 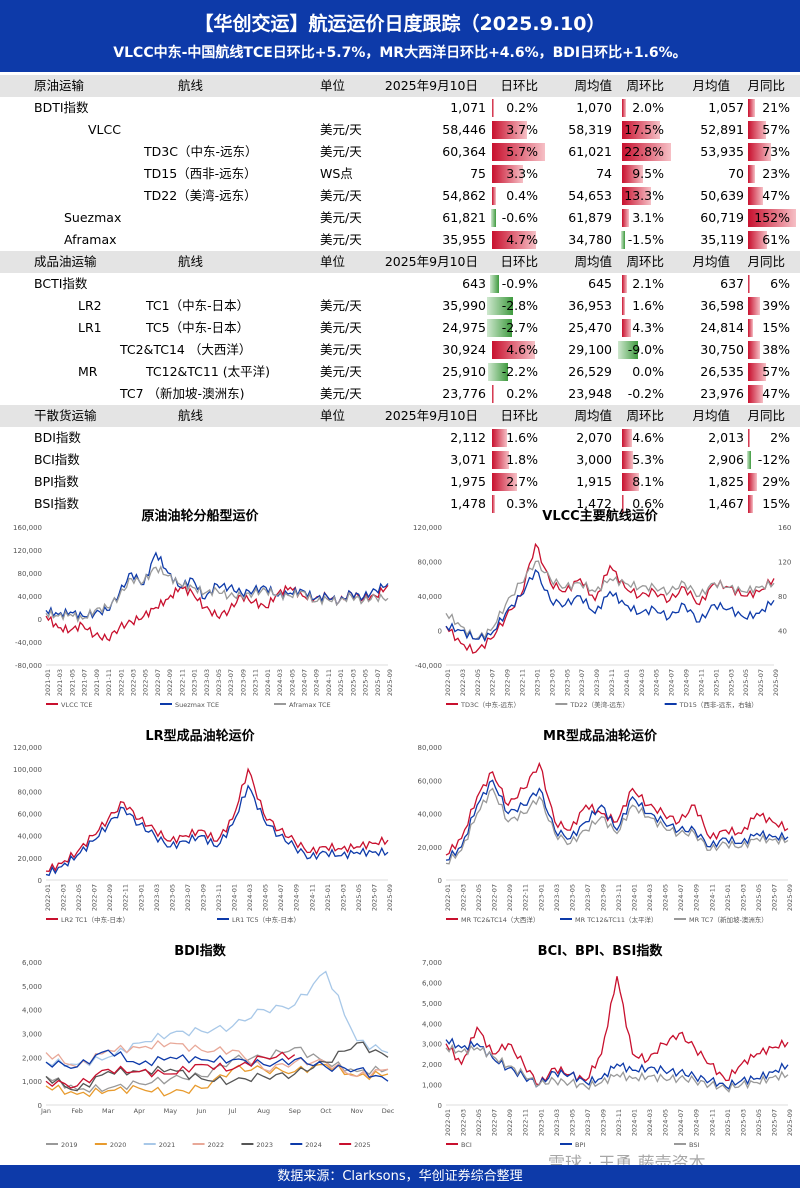 What do you see at coordinates (759, 1122) in the screenshot?
I see `x-tick-label: 2025-05` at bounding box center [759, 1122].